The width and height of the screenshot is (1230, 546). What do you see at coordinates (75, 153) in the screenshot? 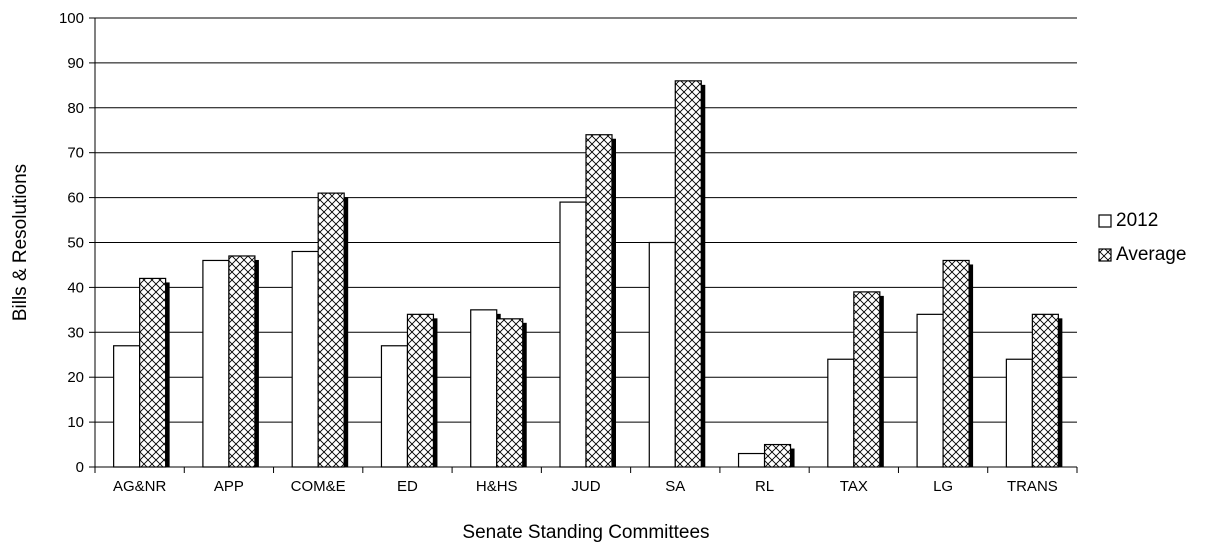
I see `y-tick-label: 70` at bounding box center [75, 153].